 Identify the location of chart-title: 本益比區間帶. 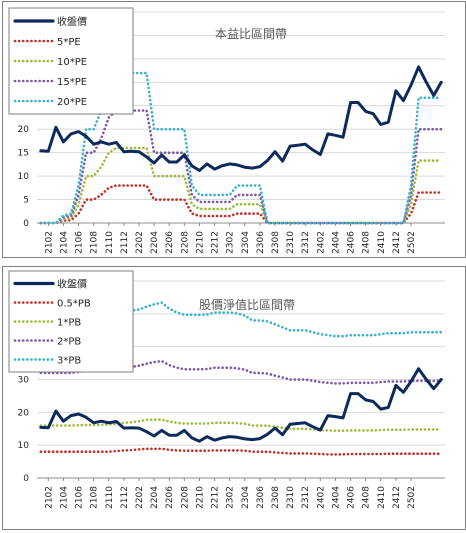
(251, 34).